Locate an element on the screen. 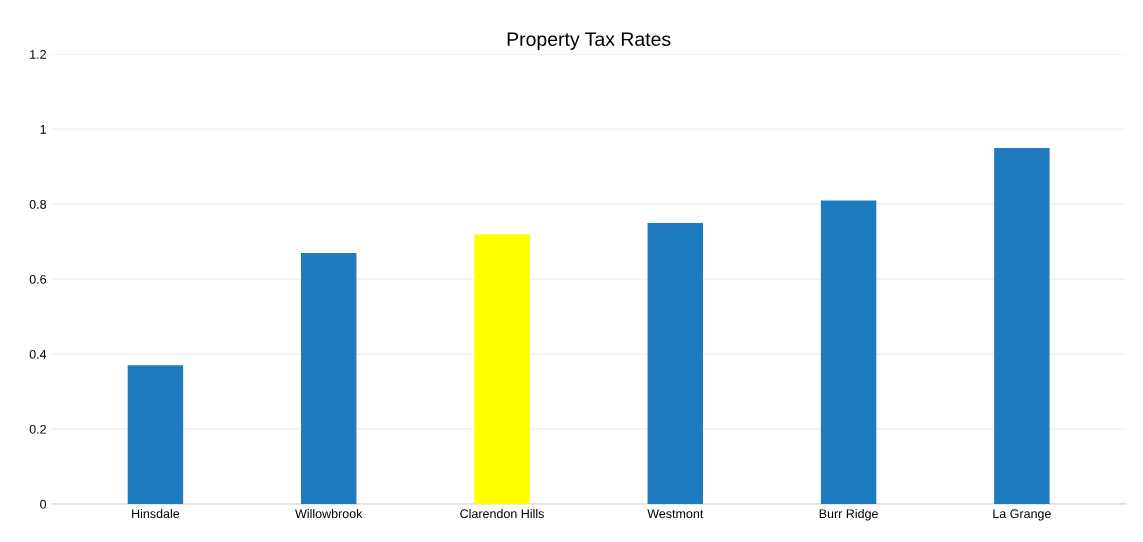 The height and width of the screenshot is (542, 1143). x-tick-label: Burr Ridge is located at coordinates (848, 514).